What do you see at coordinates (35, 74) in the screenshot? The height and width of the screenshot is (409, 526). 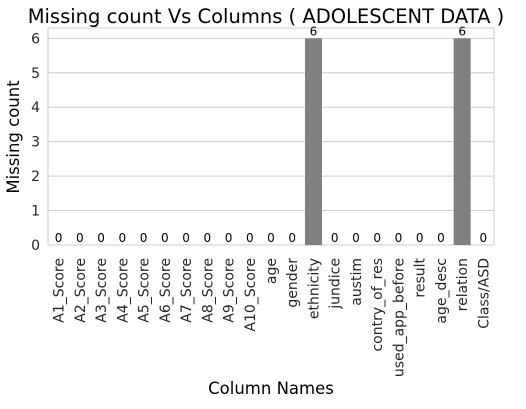 I see `y-tick-label: 5` at bounding box center [35, 74].